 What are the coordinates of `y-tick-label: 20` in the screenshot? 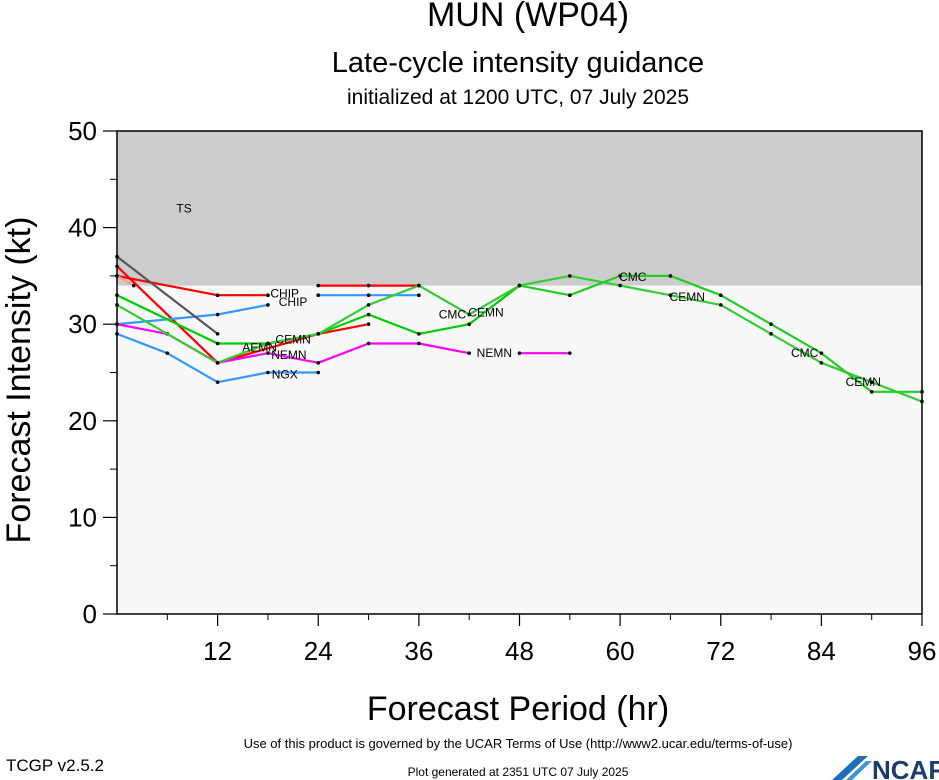 It's located at (82, 421).